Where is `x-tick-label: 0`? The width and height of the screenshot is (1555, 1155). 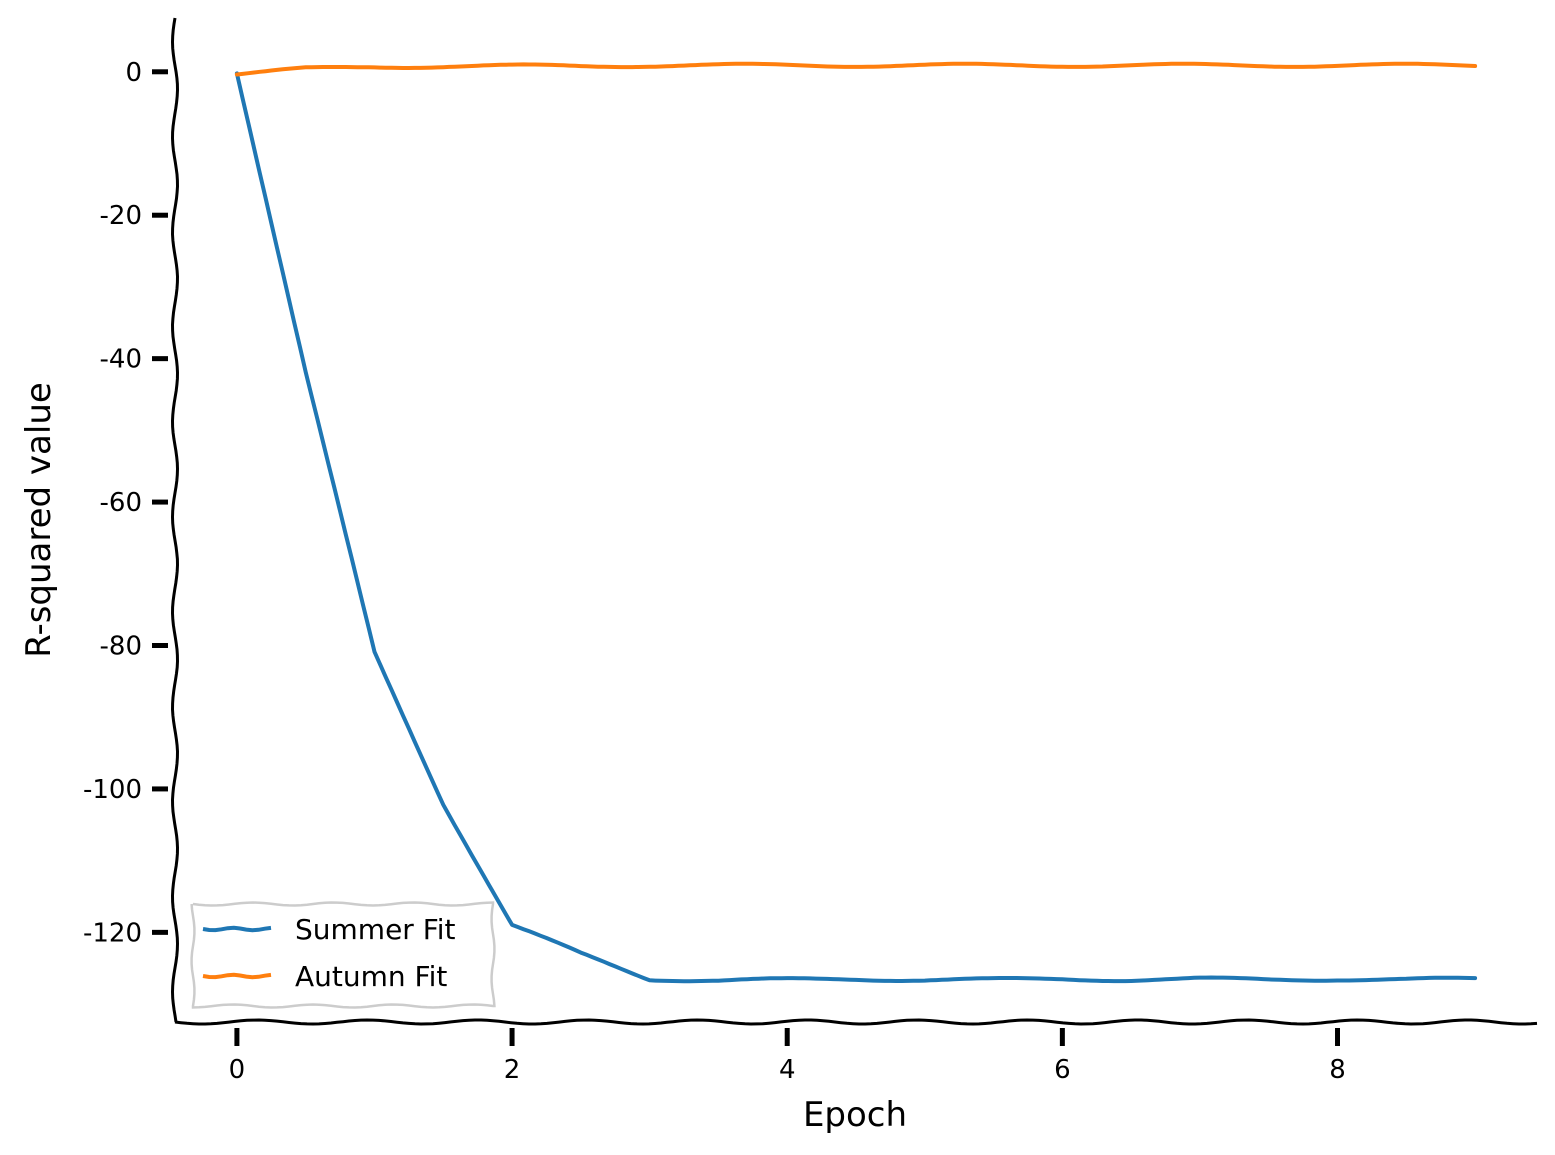
x-tick-label: 0 is located at coordinates (237, 1070).